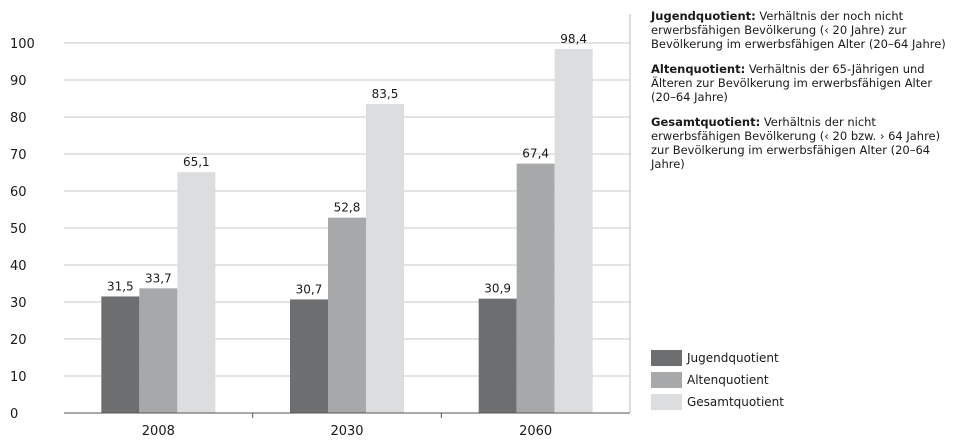 The height and width of the screenshot is (442, 954). What do you see at coordinates (18, 229) in the screenshot?
I see `y-tick-label: 50` at bounding box center [18, 229].